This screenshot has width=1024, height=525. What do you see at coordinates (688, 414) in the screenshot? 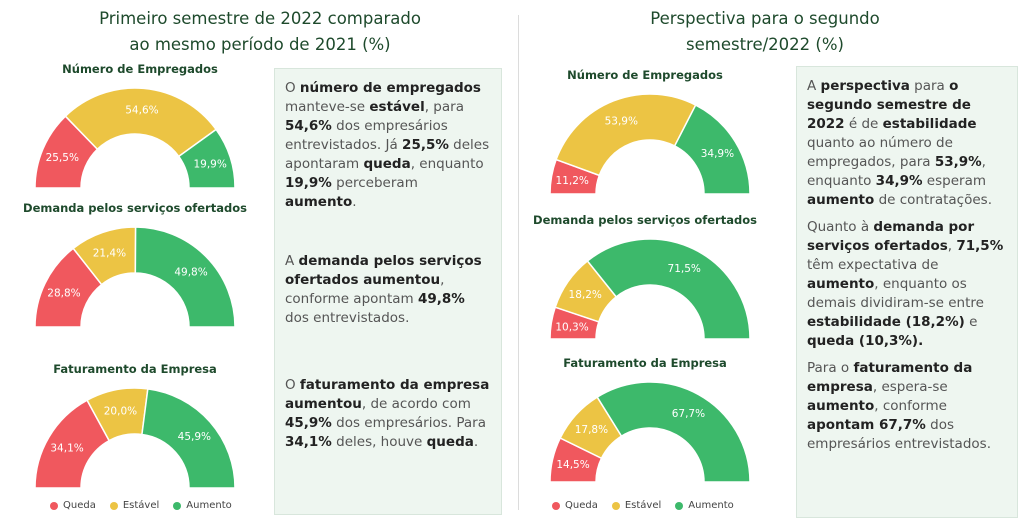
I see `segment-aumento-label: 67,7%` at bounding box center [688, 414].